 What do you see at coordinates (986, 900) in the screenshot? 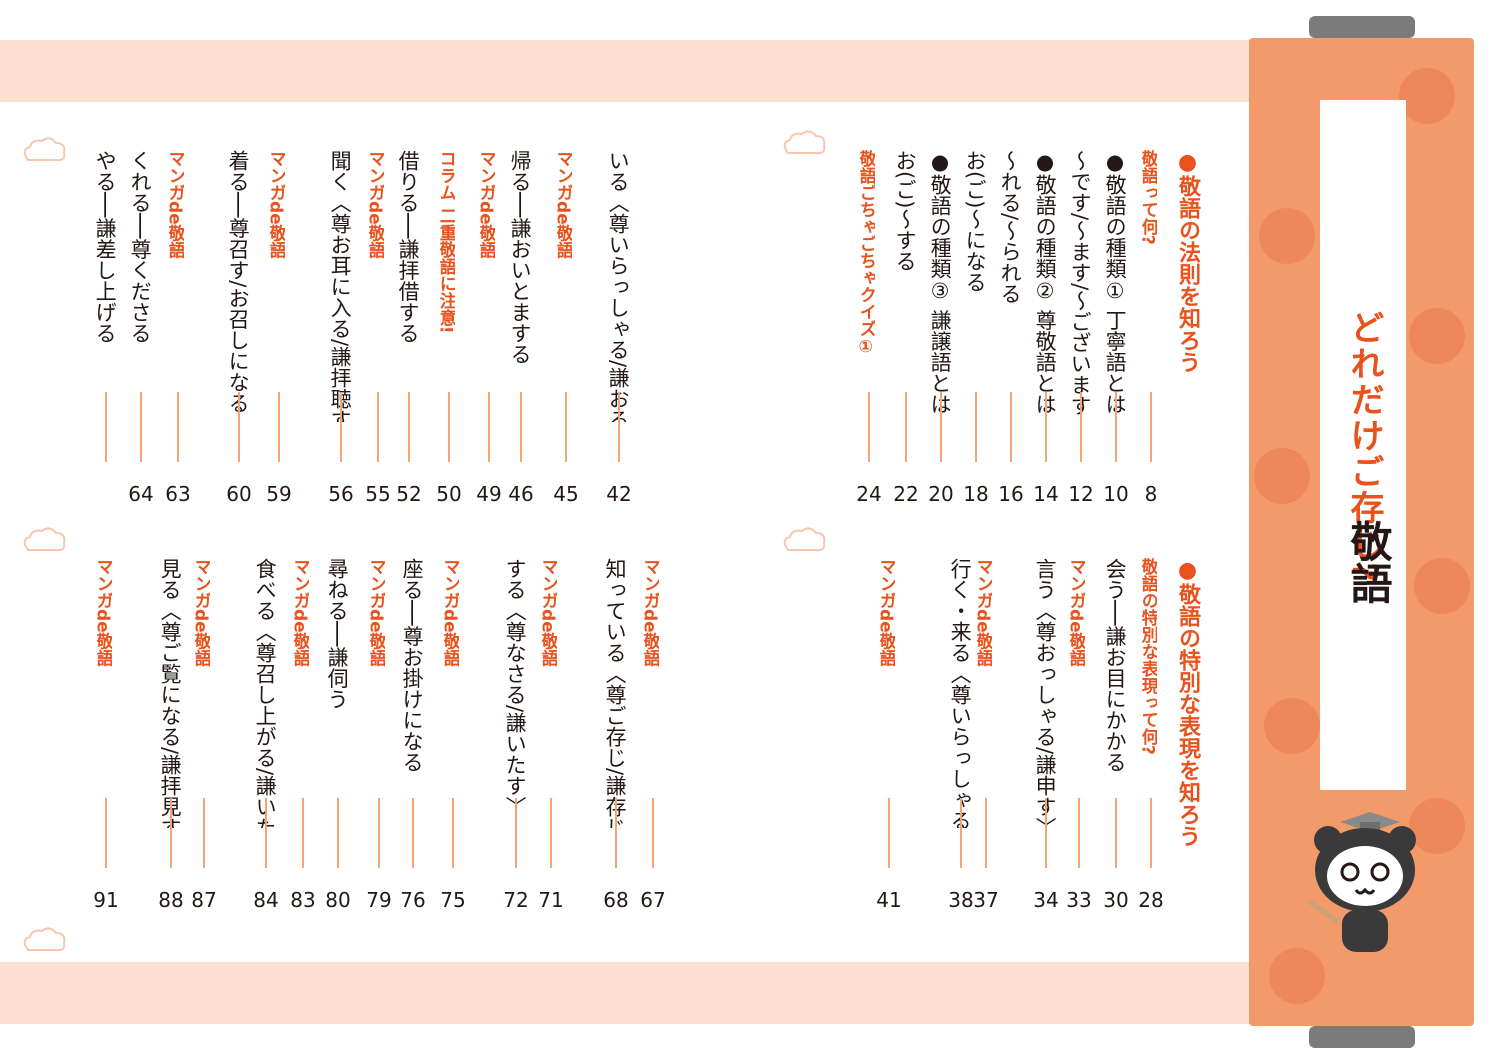
I see `page-number: 37` at bounding box center [986, 900].